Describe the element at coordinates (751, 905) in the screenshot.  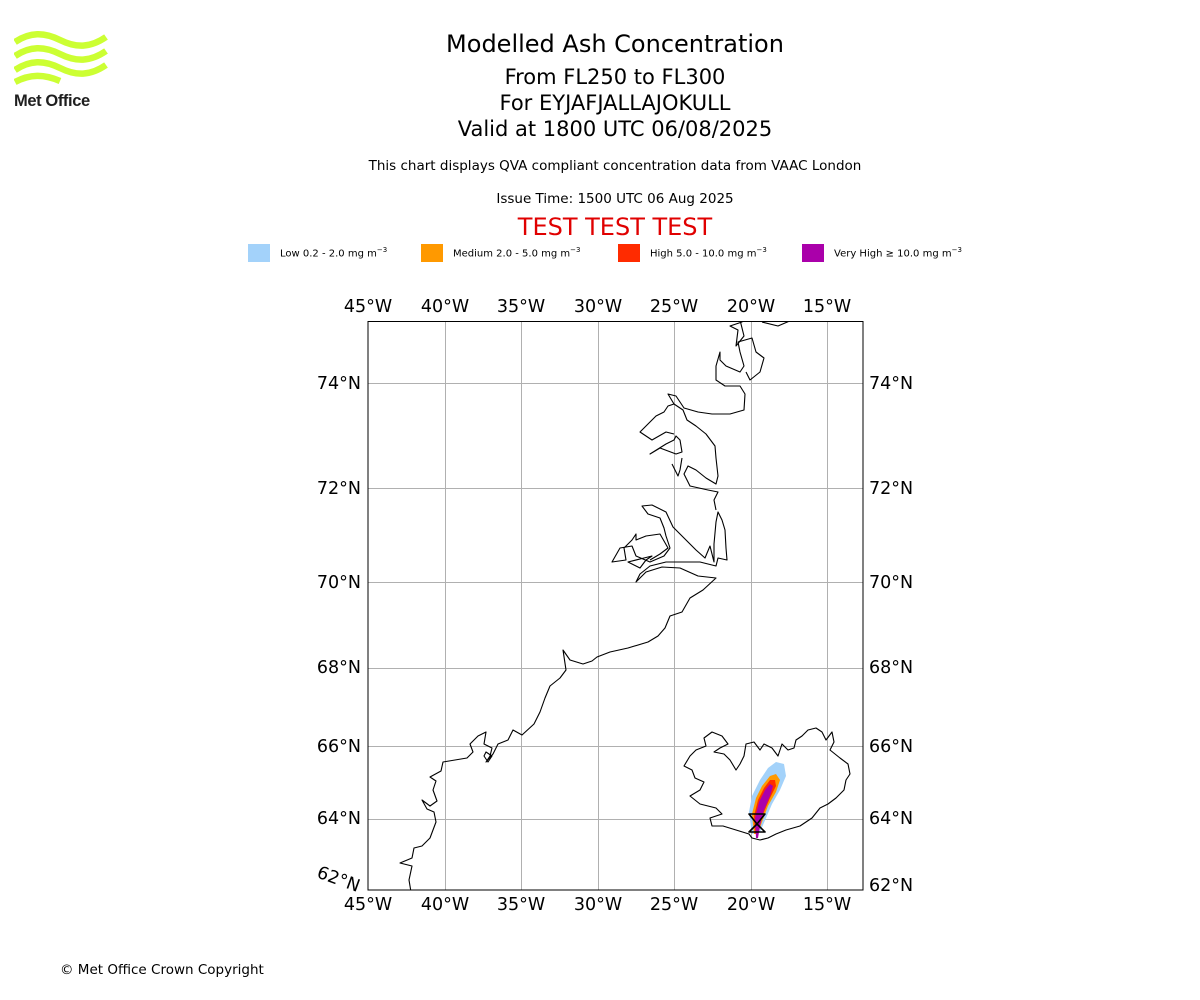
I see `lon-label-bottom-20w: 20°W` at that location.